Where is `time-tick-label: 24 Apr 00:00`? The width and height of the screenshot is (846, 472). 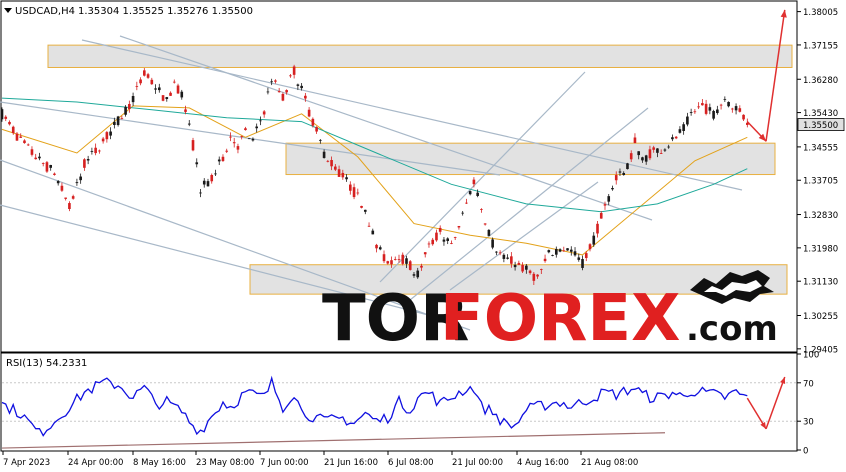
time-tick-label: 24 Apr 00:00 is located at coordinates (95, 463).